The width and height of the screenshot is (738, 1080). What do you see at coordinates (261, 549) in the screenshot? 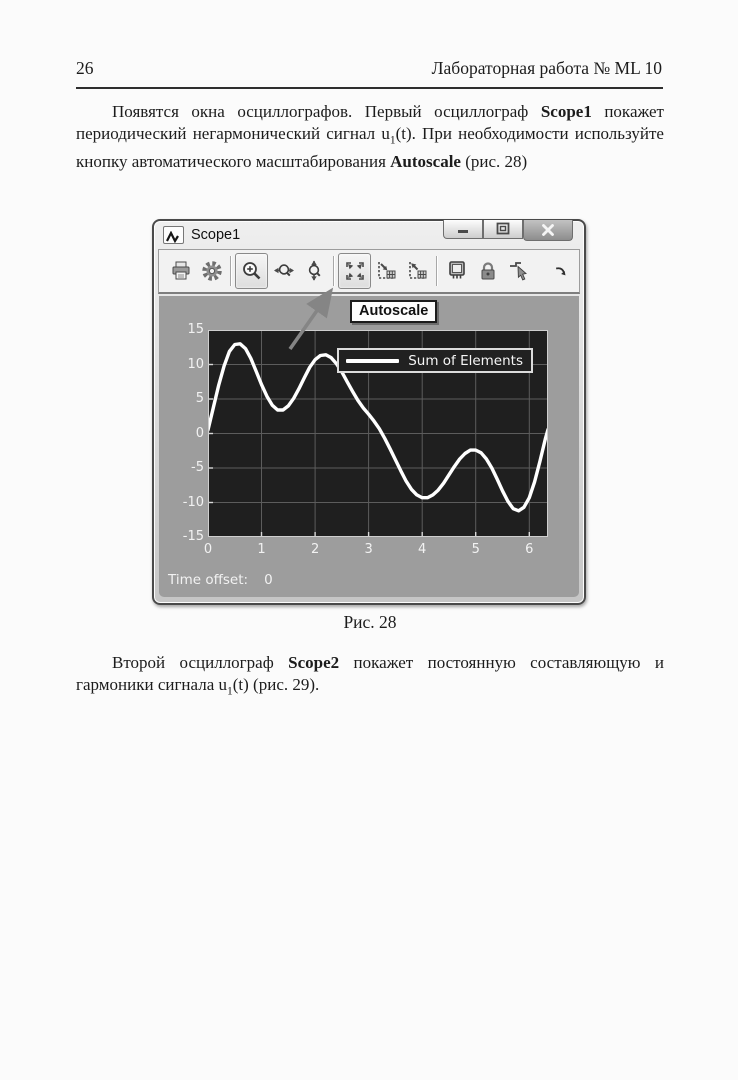
I see `x-tick-label: 1` at bounding box center [261, 549].